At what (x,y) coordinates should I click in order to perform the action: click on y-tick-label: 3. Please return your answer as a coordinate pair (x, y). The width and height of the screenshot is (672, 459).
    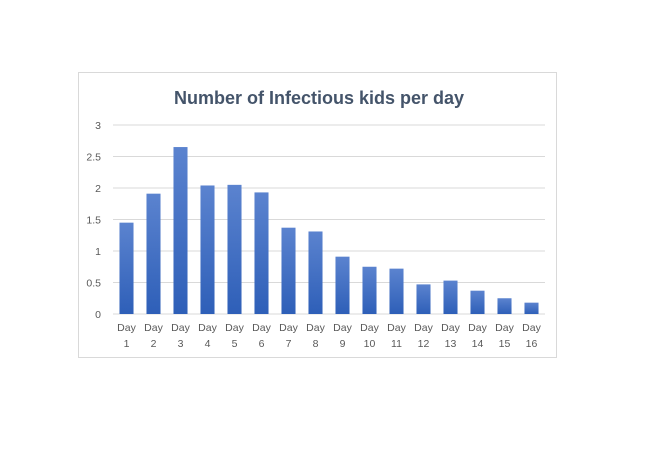
    Looking at the image, I should click on (98, 126).